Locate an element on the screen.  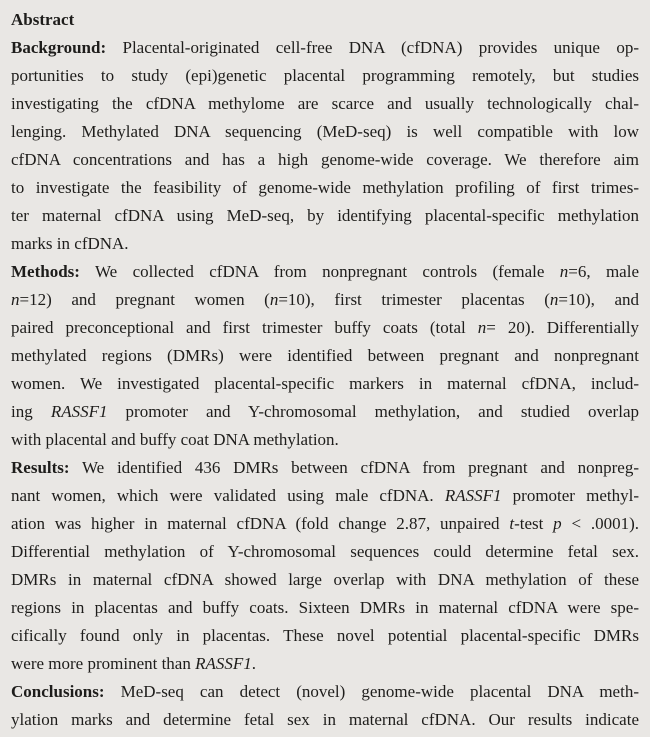
section-label: Background: is located at coordinates (59, 47).